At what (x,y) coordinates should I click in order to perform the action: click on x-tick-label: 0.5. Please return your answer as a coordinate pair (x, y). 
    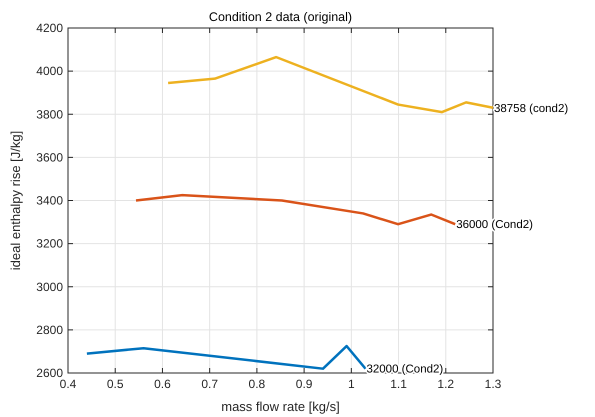
    Looking at the image, I should click on (115, 384).